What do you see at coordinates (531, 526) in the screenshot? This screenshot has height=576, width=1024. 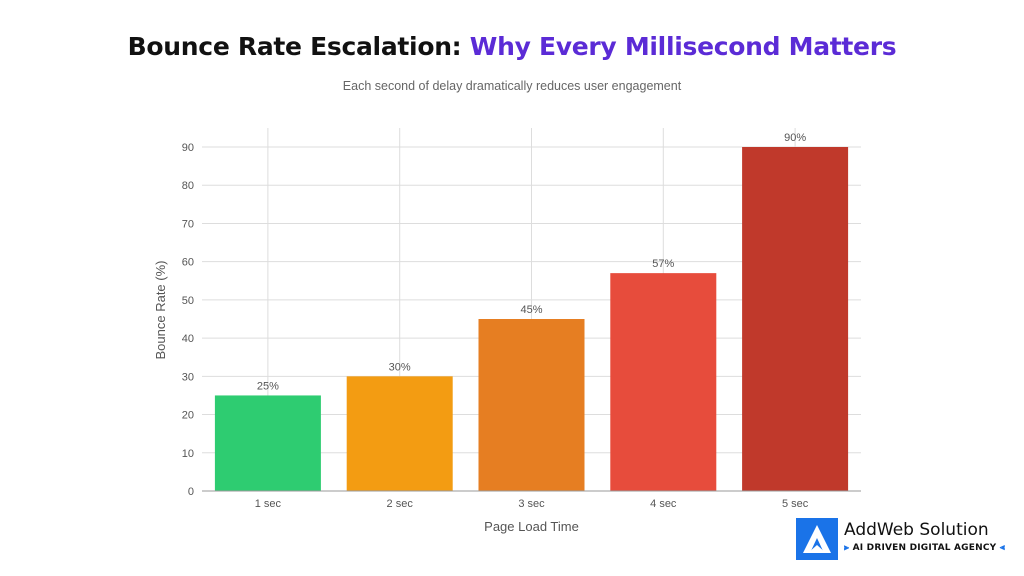 I see `x-axis-title: Page Load Time` at bounding box center [531, 526].